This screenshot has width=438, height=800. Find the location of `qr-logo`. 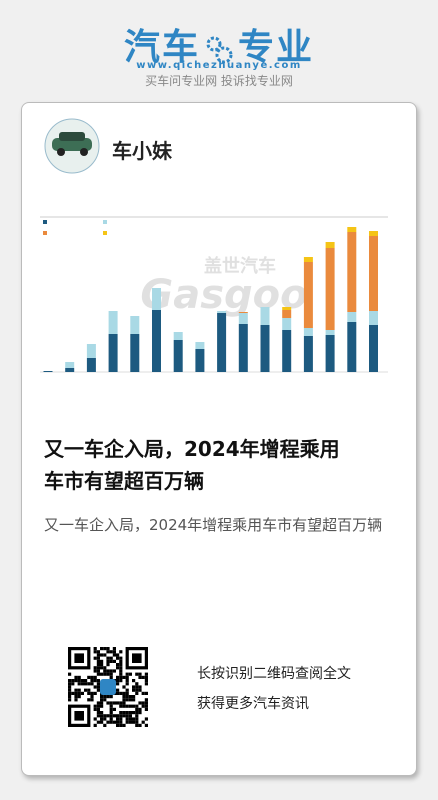

qr-logo is located at coordinates (108, 687).